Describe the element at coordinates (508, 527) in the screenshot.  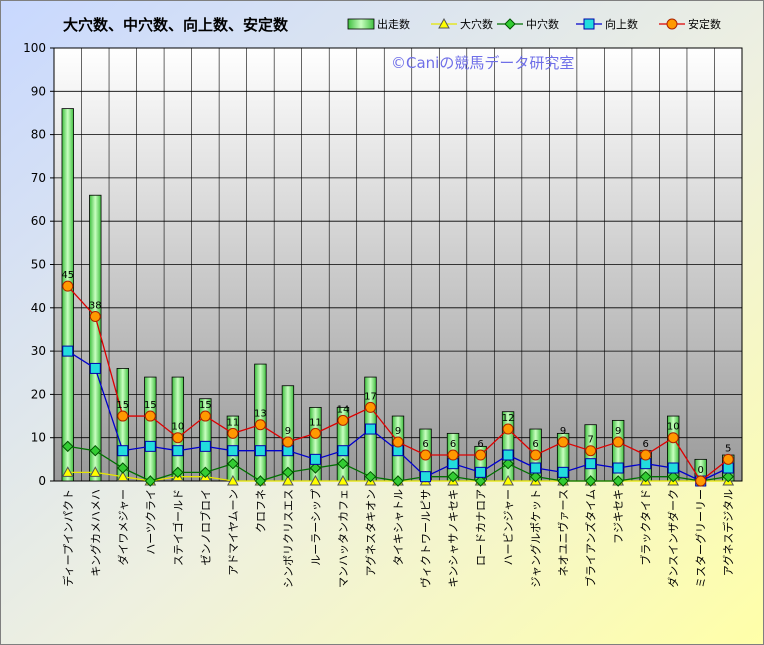
I see `x-tick-label-16: ハービンジャー` at that location.